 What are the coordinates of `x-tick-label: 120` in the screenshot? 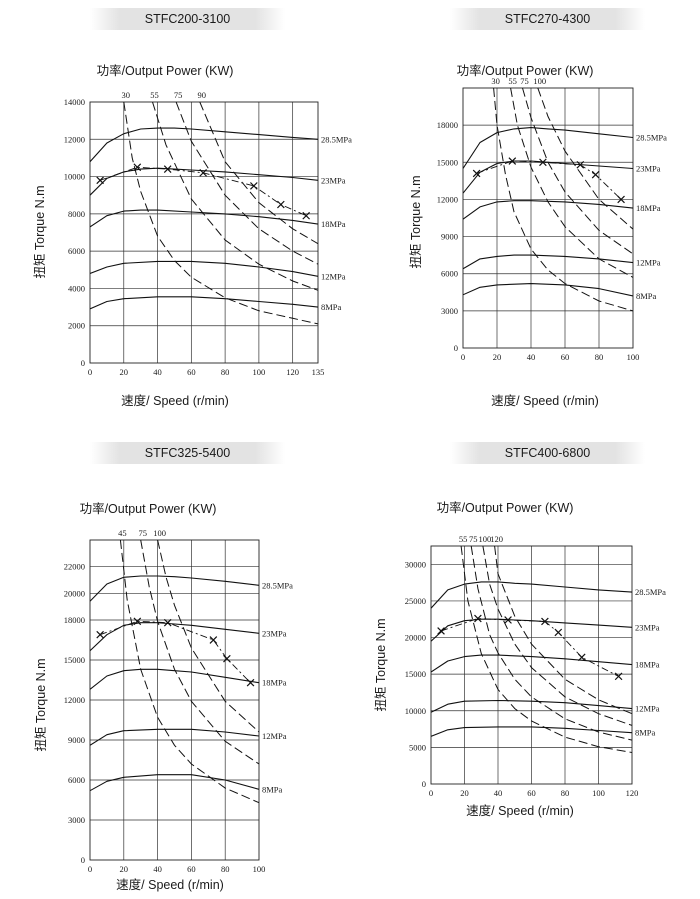 It's located at (632, 793).